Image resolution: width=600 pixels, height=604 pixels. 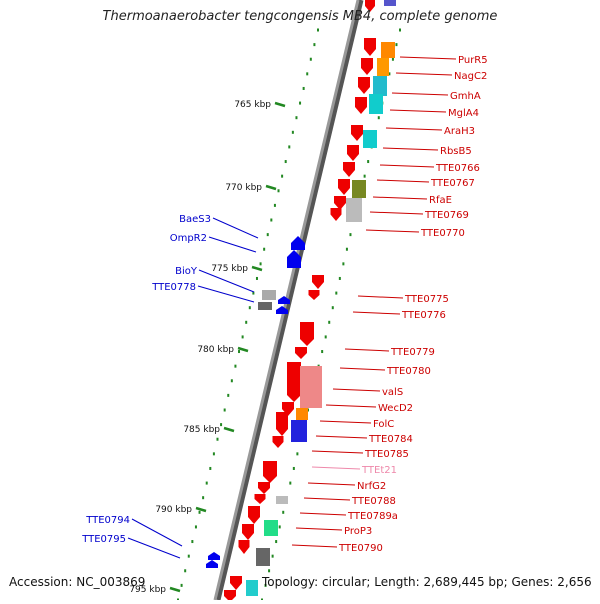 I want to click on left-leader-line, so click(x=154, y=548).